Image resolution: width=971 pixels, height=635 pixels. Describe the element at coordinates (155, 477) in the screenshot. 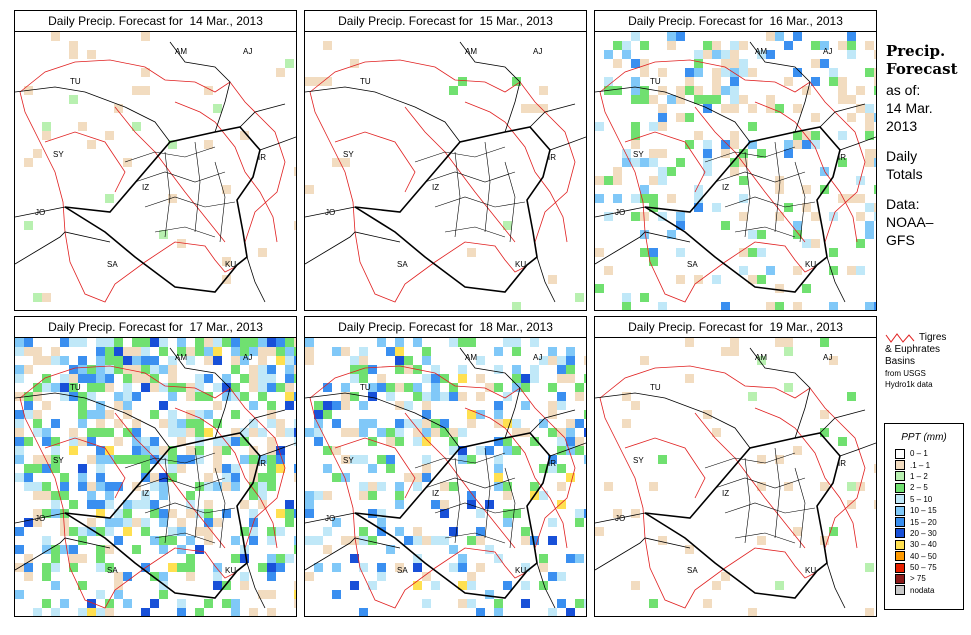

I see `precip-map: AM AJ TU SY IR JO SA KU IZ` at that location.